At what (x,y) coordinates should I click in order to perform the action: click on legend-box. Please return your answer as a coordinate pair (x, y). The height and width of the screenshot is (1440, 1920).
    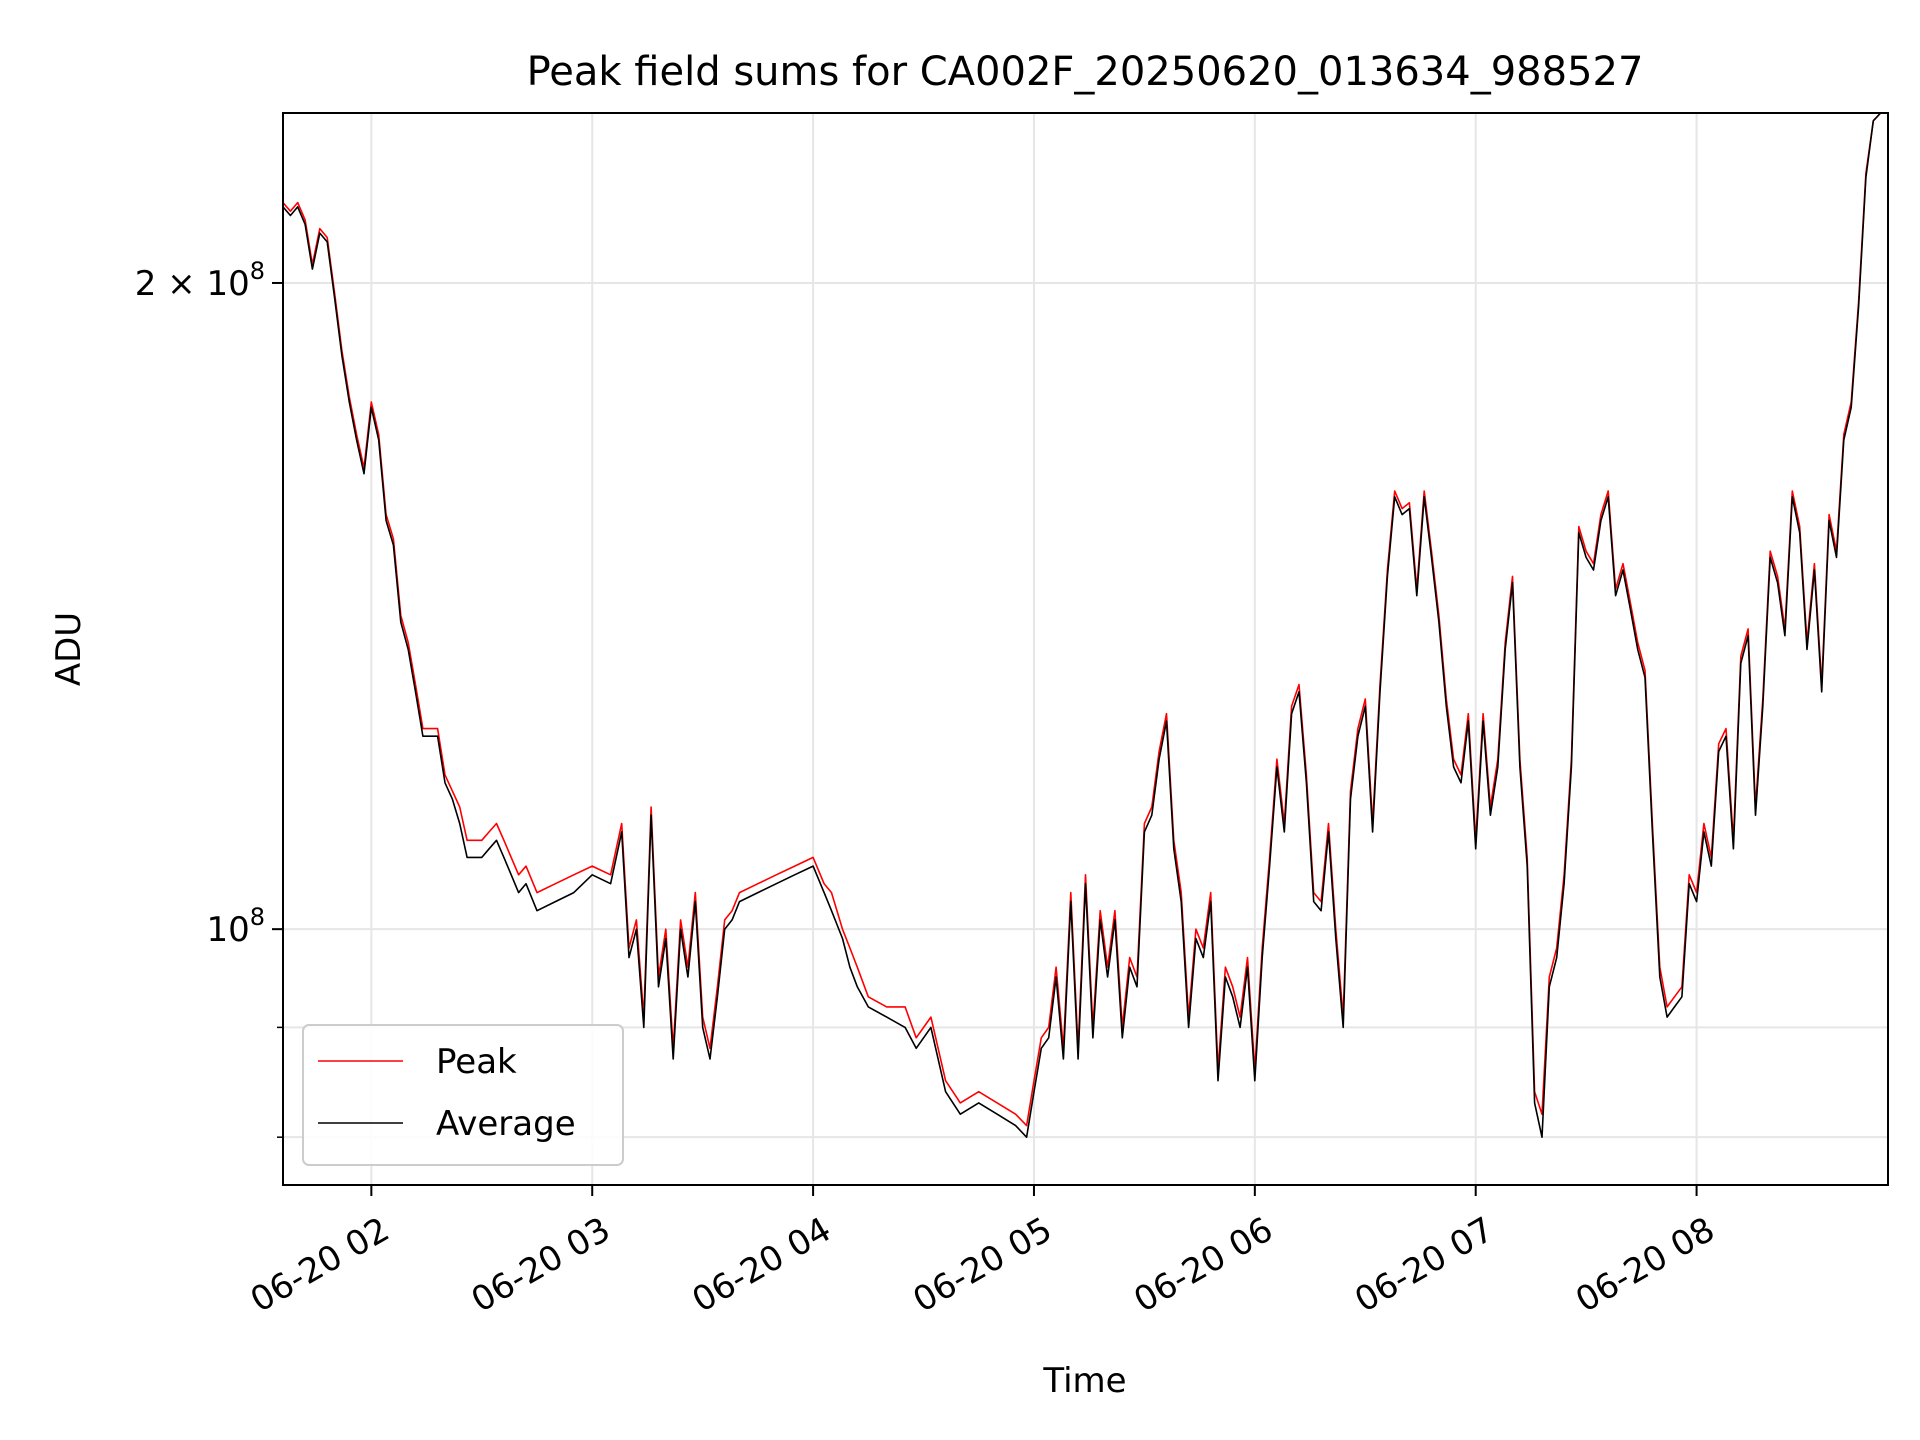
    Looking at the image, I should click on (463, 1095).